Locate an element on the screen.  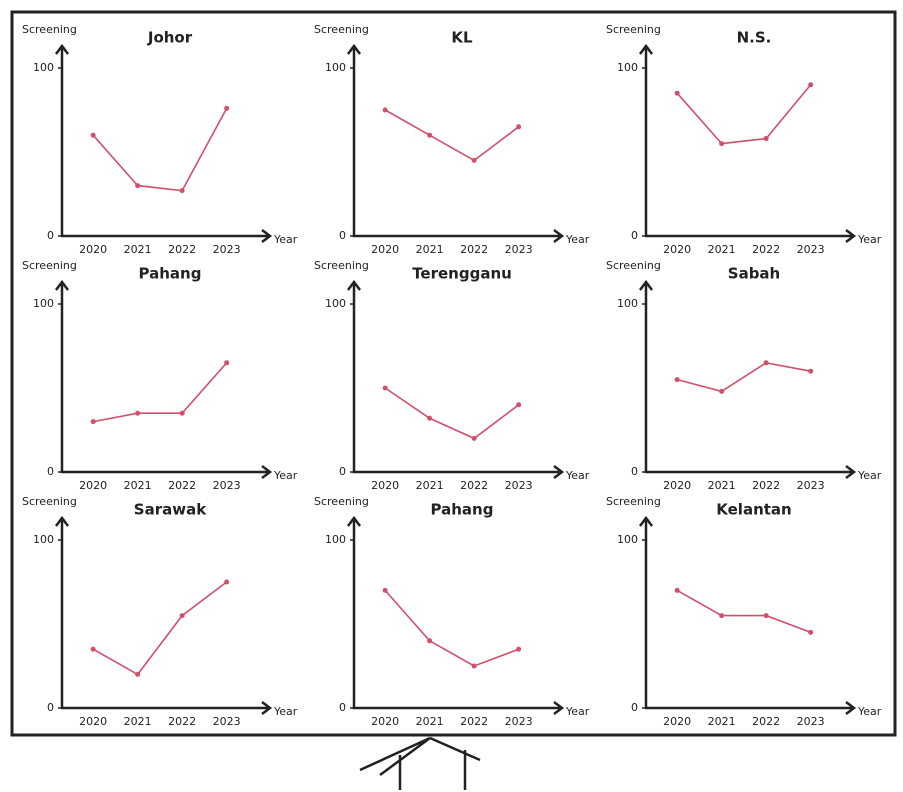
chart-title: Sabah is located at coordinates (754, 274).